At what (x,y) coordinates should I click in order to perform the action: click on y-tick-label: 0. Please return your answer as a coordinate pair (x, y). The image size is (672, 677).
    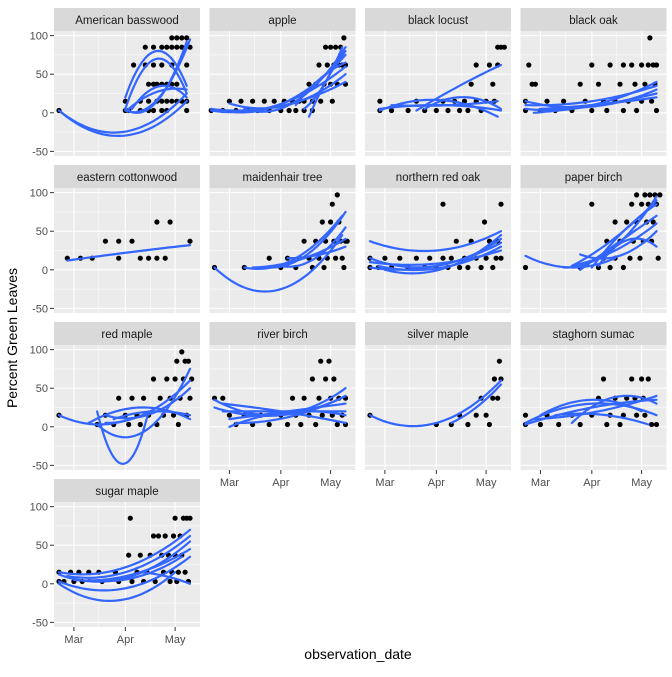
    Looking at the image, I should click on (45, 428).